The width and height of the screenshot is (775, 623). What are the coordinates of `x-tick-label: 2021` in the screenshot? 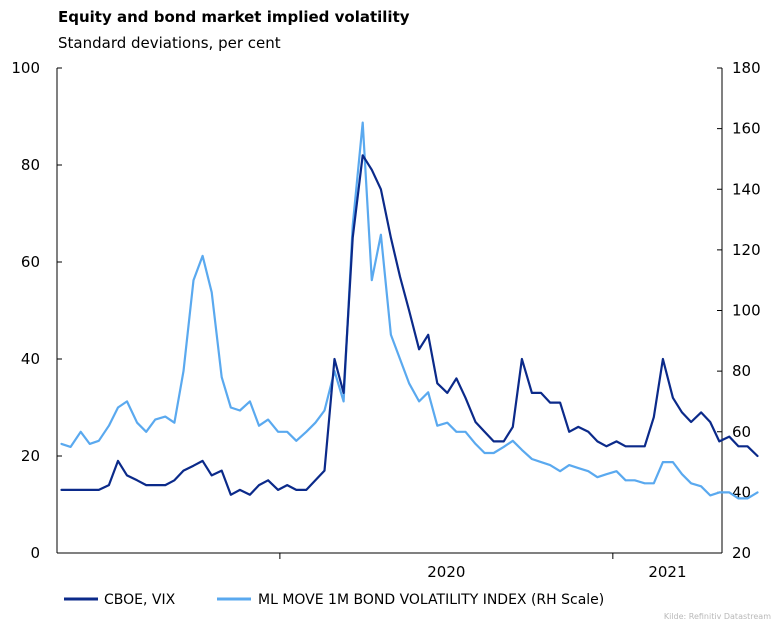 It's located at (667, 572).